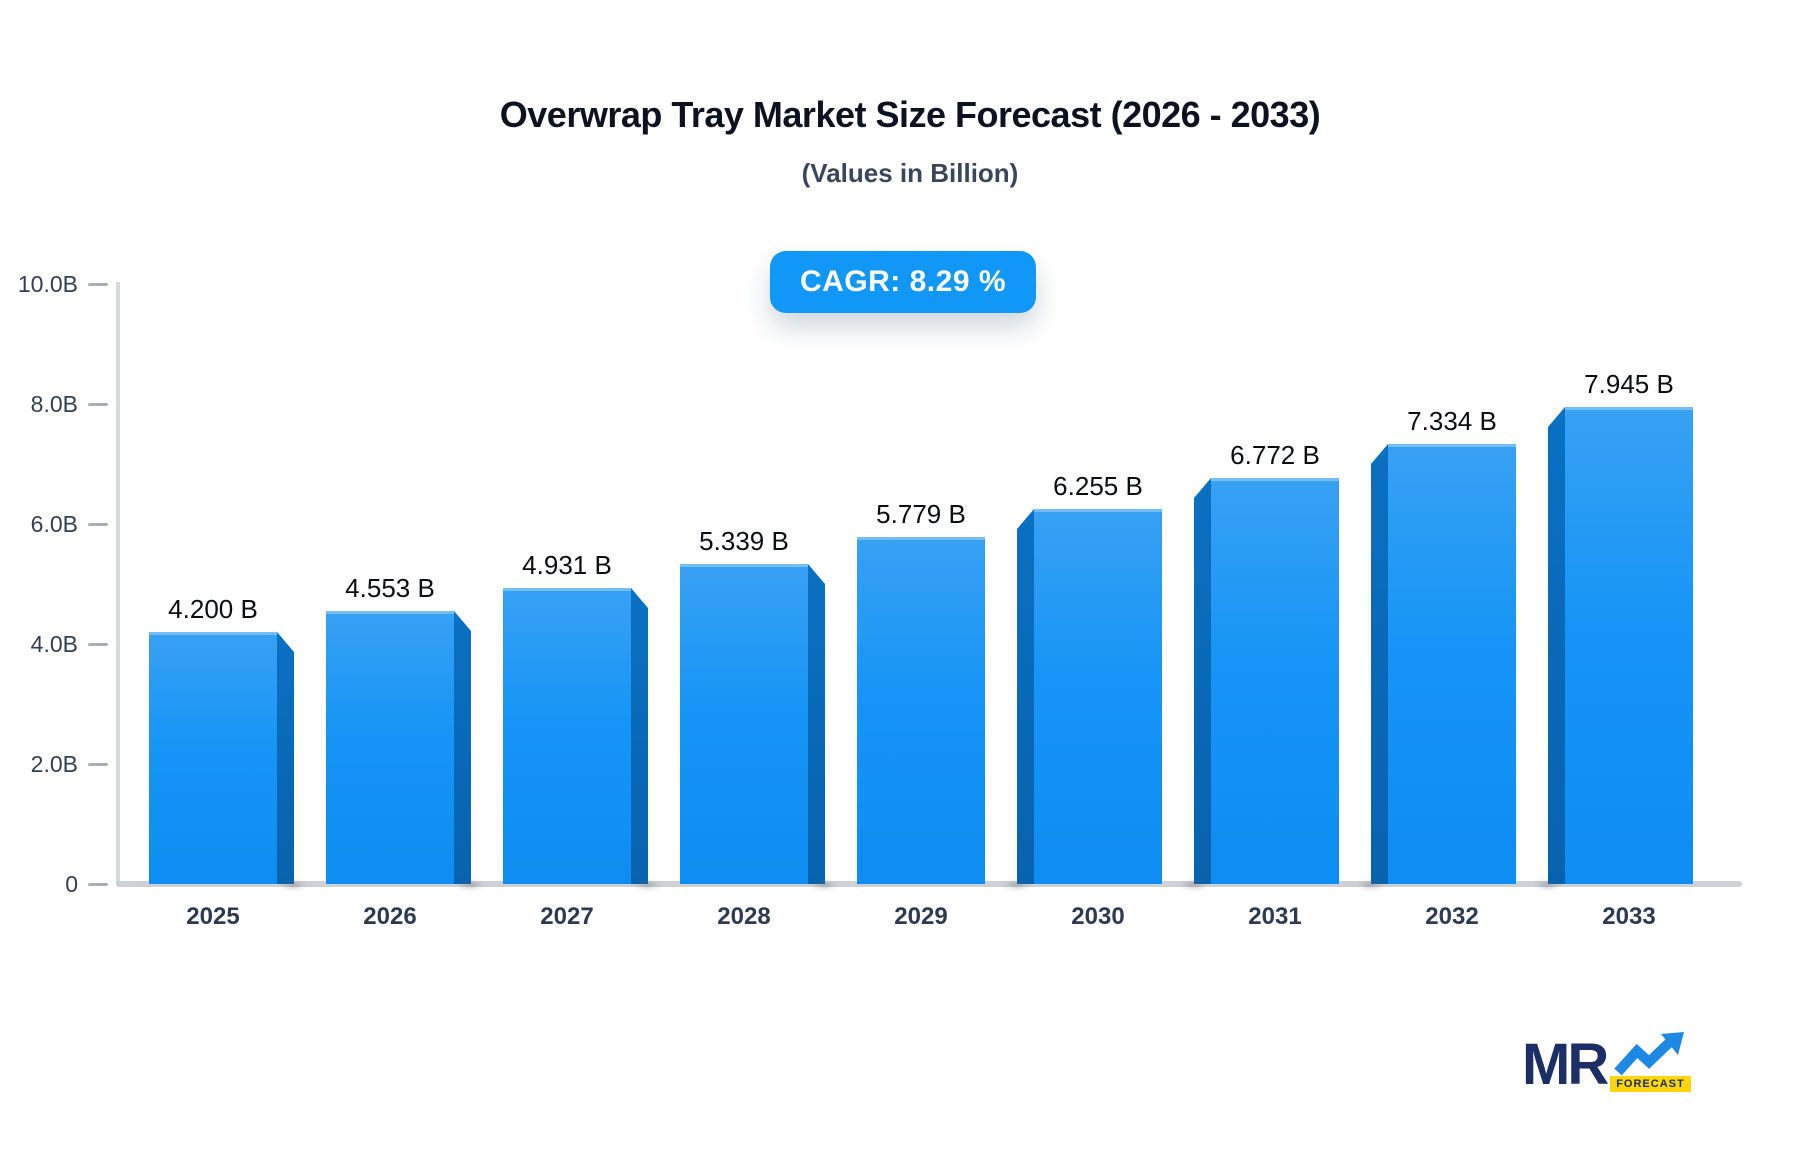 The image size is (1800, 1156). I want to click on bar-value-label: 5.779 B, so click(921, 514).